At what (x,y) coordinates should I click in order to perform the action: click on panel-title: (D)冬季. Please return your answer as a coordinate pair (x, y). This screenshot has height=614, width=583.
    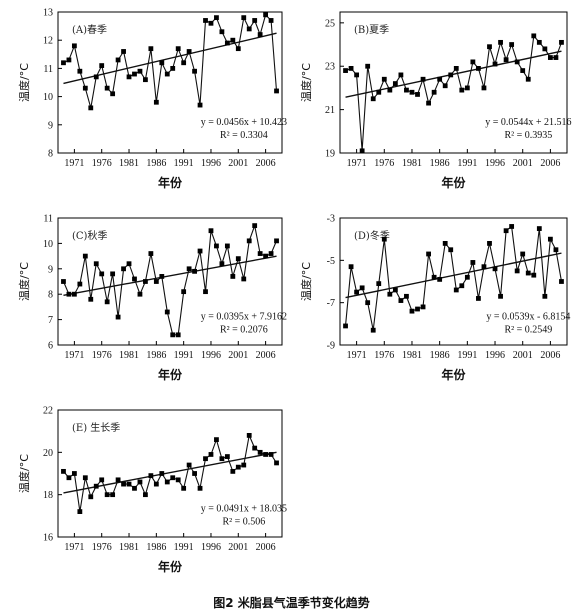
    Looking at the image, I should click on (372, 235).